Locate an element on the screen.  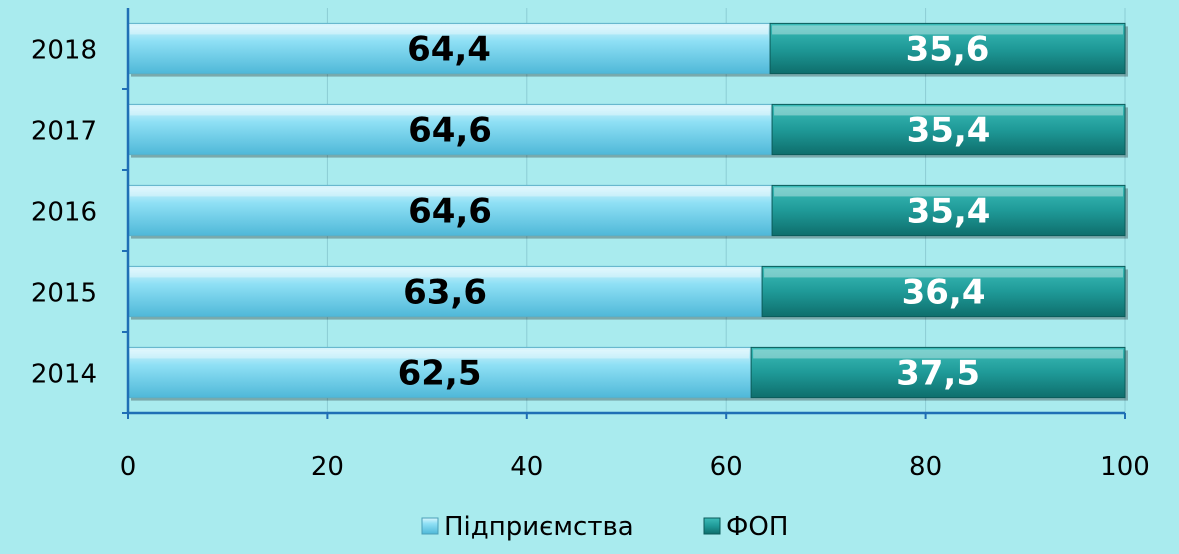
y-category-label: 2014 is located at coordinates (64, 375).